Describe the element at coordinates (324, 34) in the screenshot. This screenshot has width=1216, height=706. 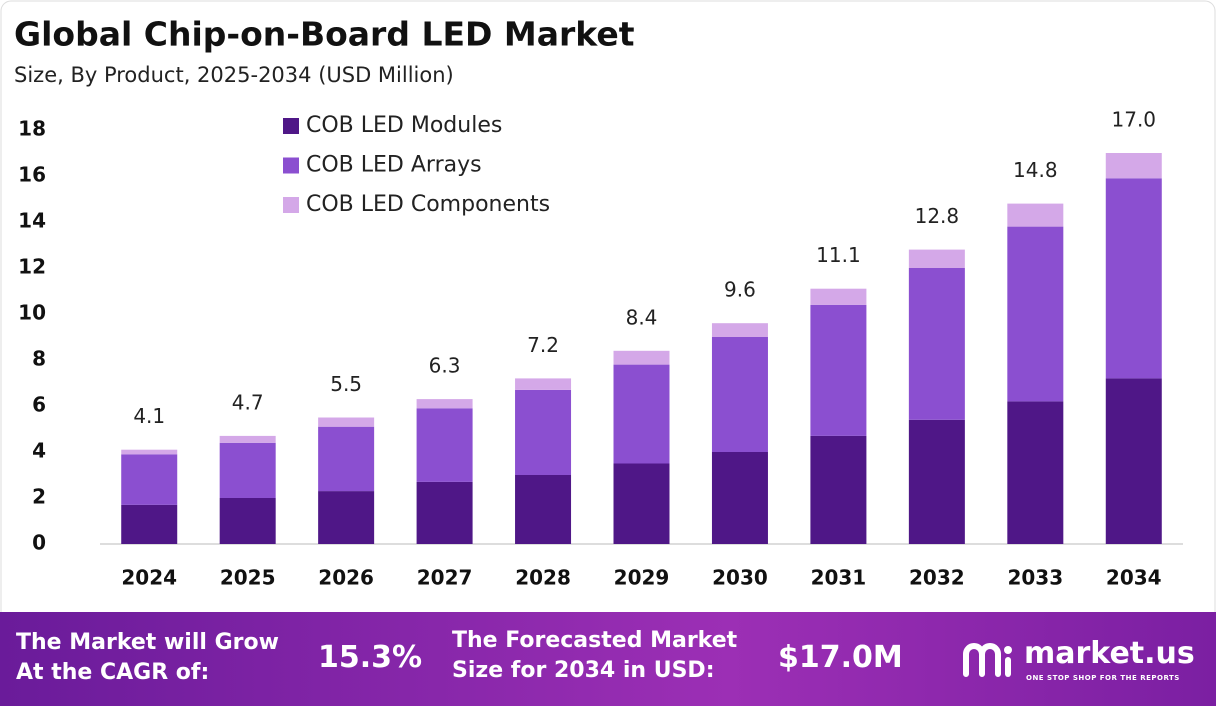
I see `chart-title: Global Chip-on-Board LED Market` at that location.